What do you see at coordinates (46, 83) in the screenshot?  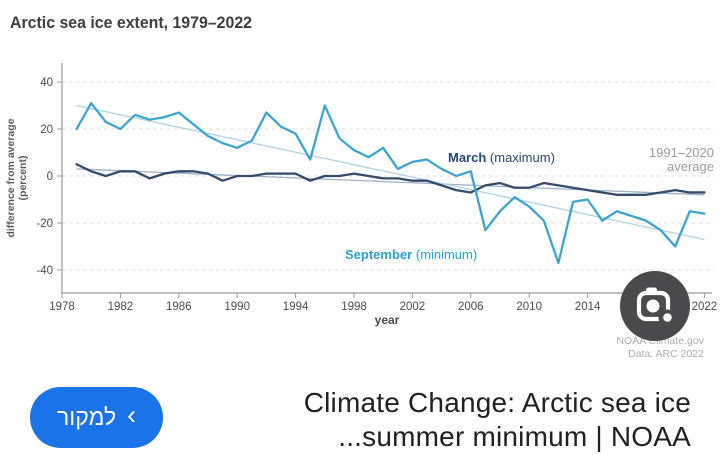 I see `svg-text: 40` at bounding box center [46, 83].